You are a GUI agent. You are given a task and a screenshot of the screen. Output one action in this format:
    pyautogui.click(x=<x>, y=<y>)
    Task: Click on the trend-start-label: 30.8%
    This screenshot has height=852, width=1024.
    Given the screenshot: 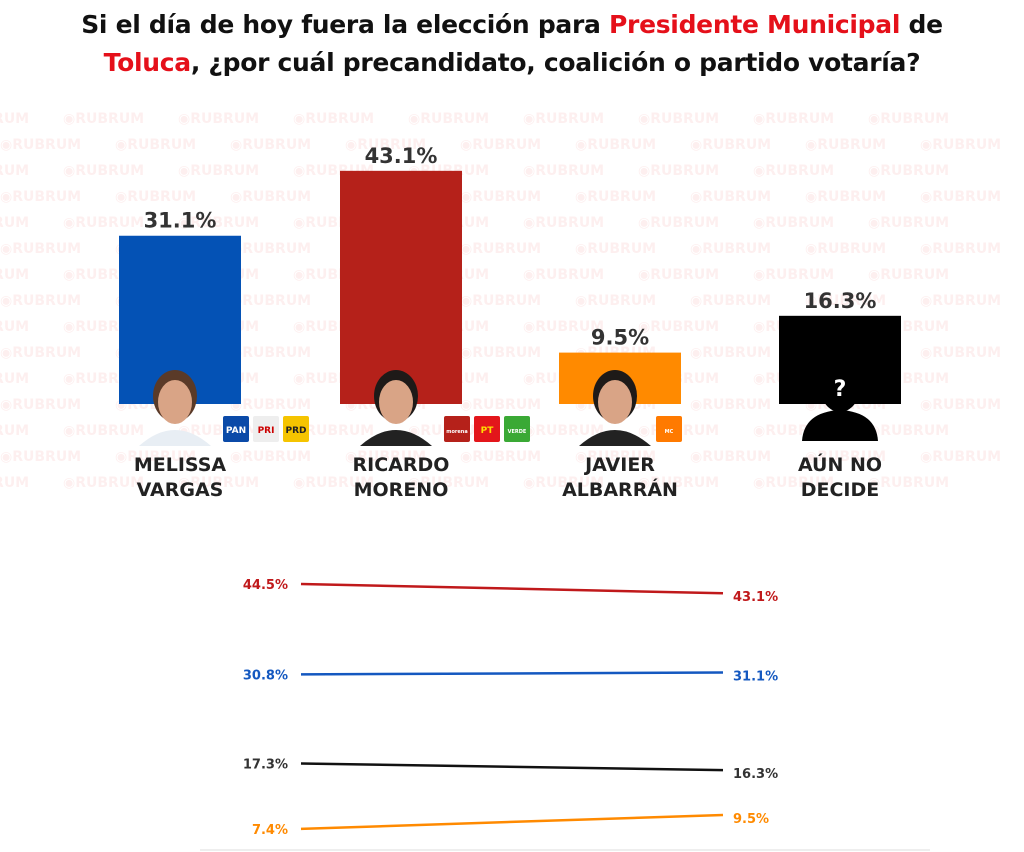 What is the action you would take?
    pyautogui.click(x=265, y=675)
    